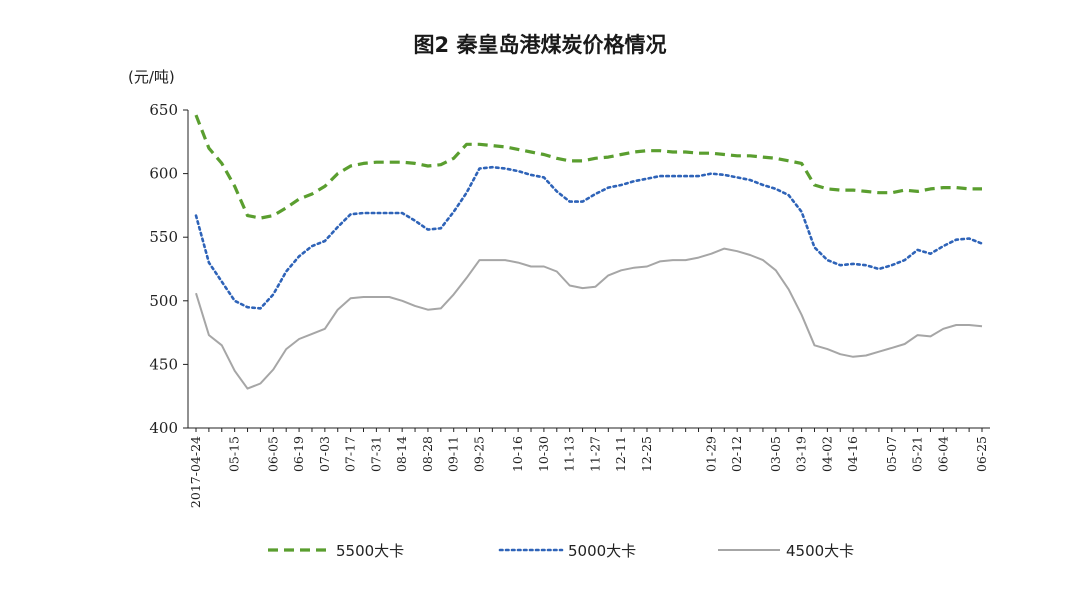 This screenshot has height=591, width=1080. Describe the element at coordinates (594, 454) in the screenshot. I see `x-tick-label: 11-27` at that location.